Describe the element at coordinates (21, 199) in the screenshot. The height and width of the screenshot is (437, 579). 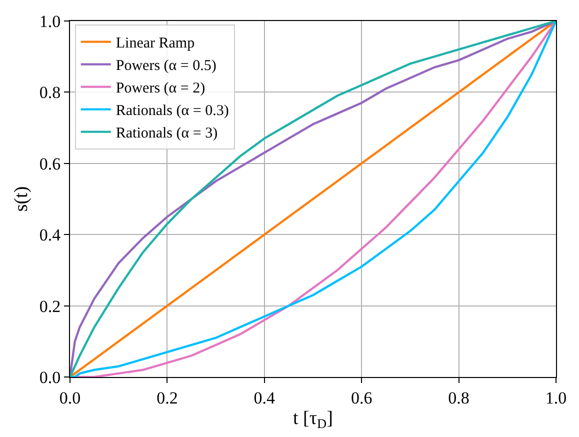
I see `y-axis-title: s(t)` at that location.